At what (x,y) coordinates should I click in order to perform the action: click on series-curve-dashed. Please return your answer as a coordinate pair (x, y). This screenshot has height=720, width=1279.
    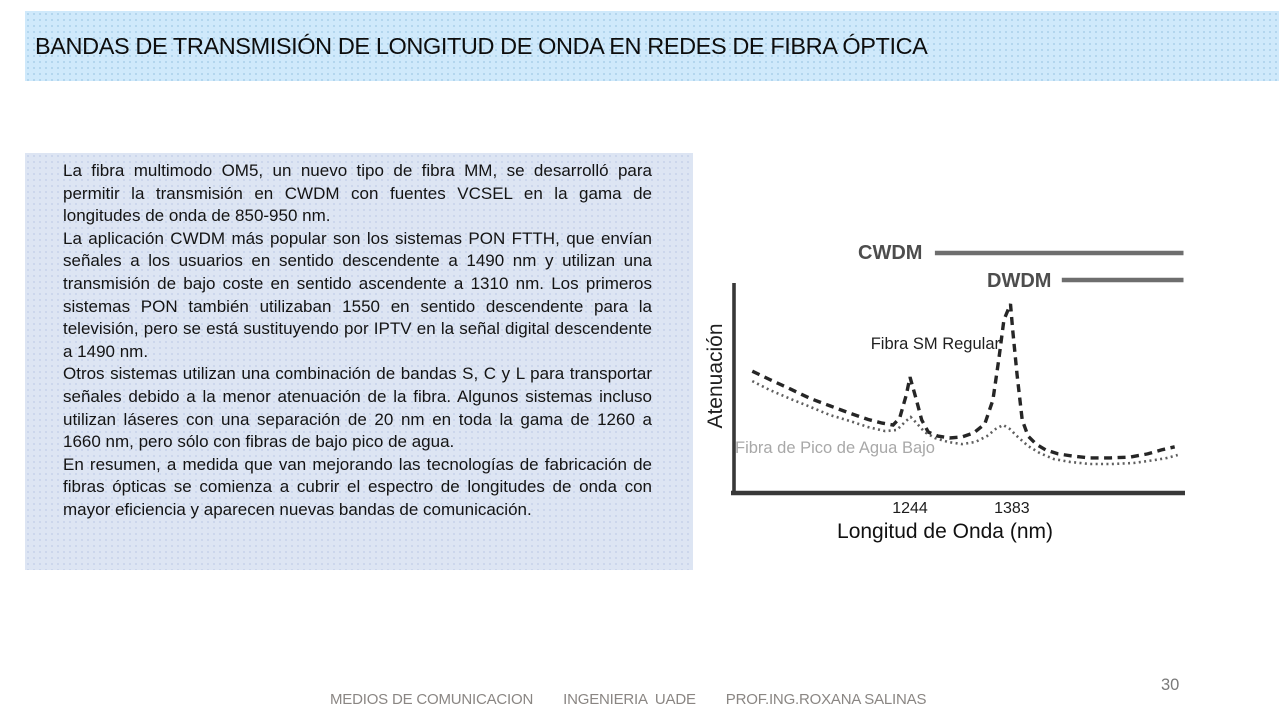
    Looking at the image, I should click on (963, 381).